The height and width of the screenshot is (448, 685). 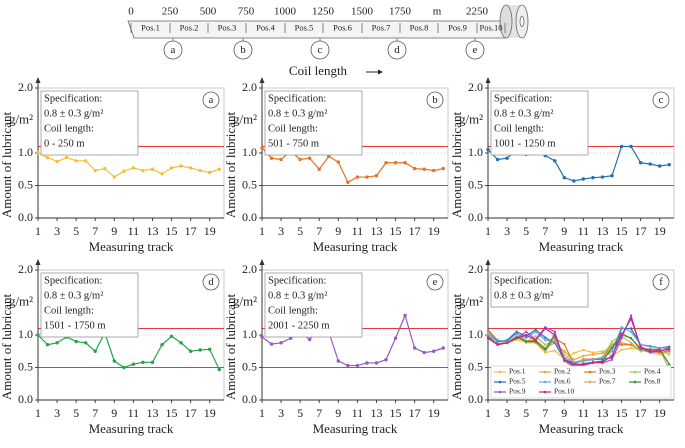 I want to click on annotation-text: 501 - 750 m, so click(x=293, y=143).